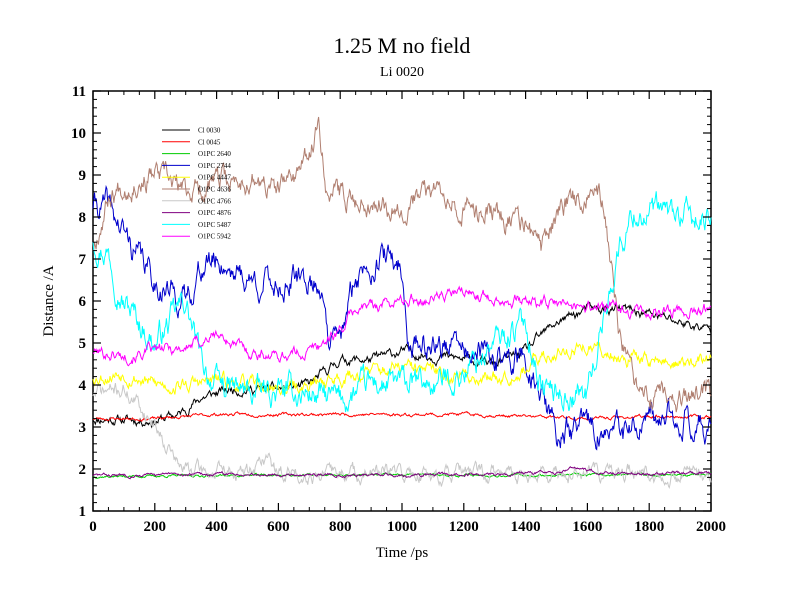  I want to click on y-tick-label: 3, so click(83, 428).